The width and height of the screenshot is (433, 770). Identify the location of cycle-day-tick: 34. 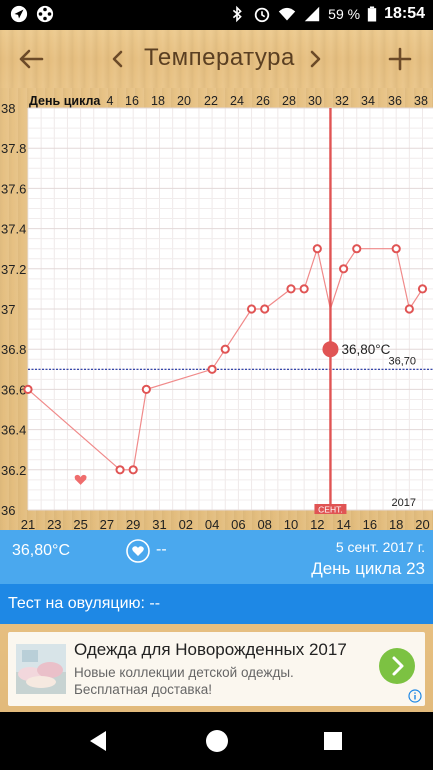
(368, 101).